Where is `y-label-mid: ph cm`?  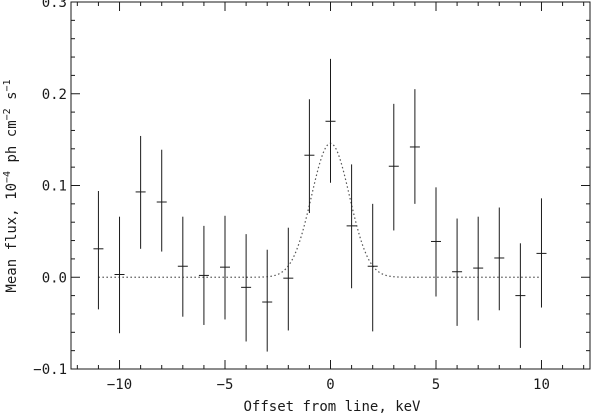
y-label-mid: ph cm is located at coordinates (12, 145).